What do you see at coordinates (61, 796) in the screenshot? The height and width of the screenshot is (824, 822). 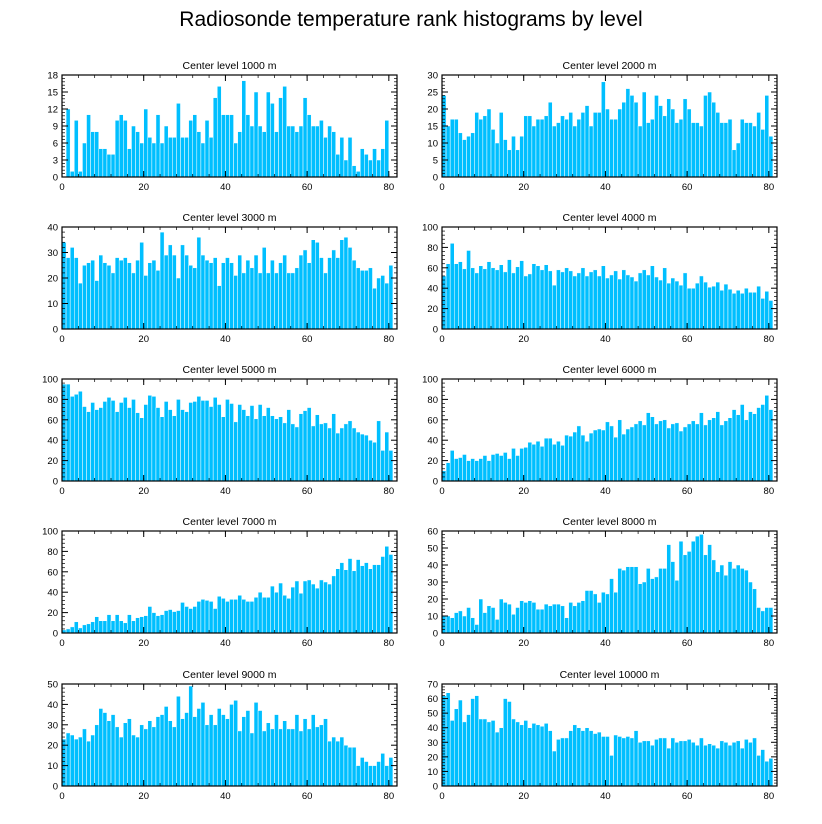 I see `x-tick-label: 0` at bounding box center [61, 796].